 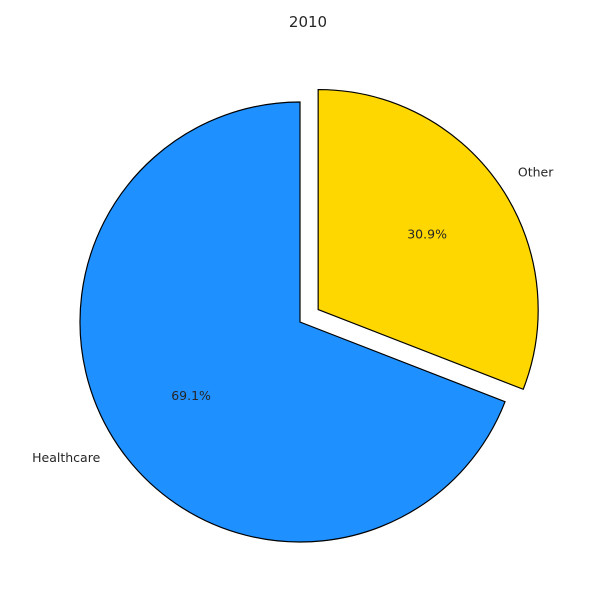 What do you see at coordinates (536, 171) in the screenshot?
I see `slice-label-other: Other` at bounding box center [536, 171].